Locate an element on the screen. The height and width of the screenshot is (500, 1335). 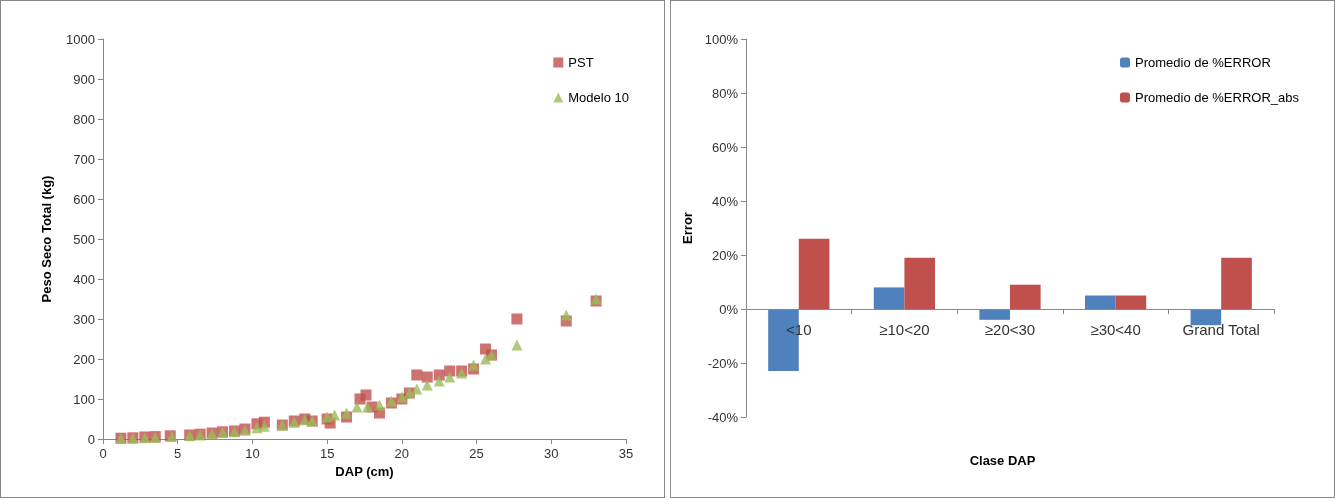
y-tick-label: 0 is located at coordinates (91, 439).